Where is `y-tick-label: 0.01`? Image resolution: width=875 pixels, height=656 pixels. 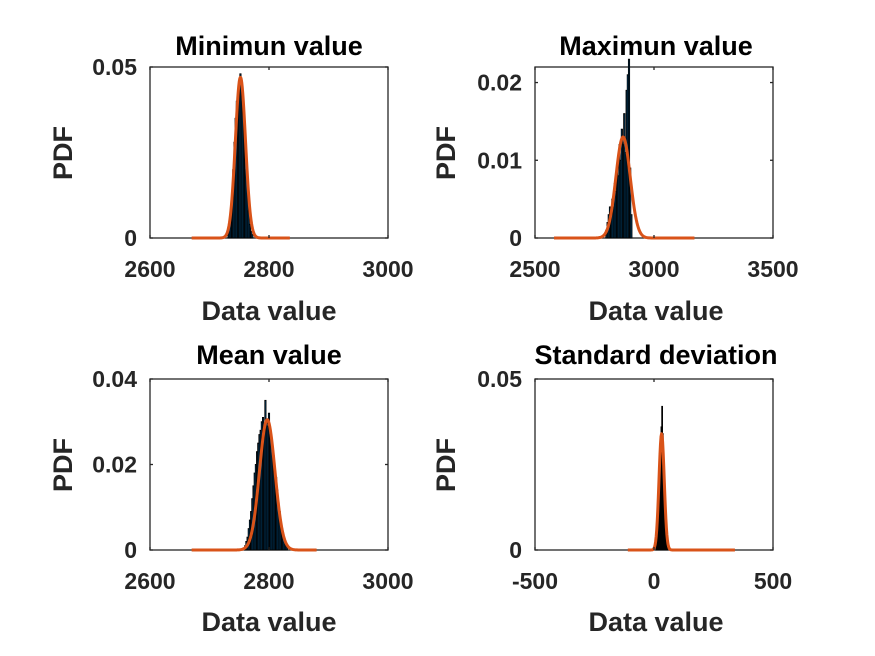
y-tick-label: 0.01 is located at coordinates (499, 160).